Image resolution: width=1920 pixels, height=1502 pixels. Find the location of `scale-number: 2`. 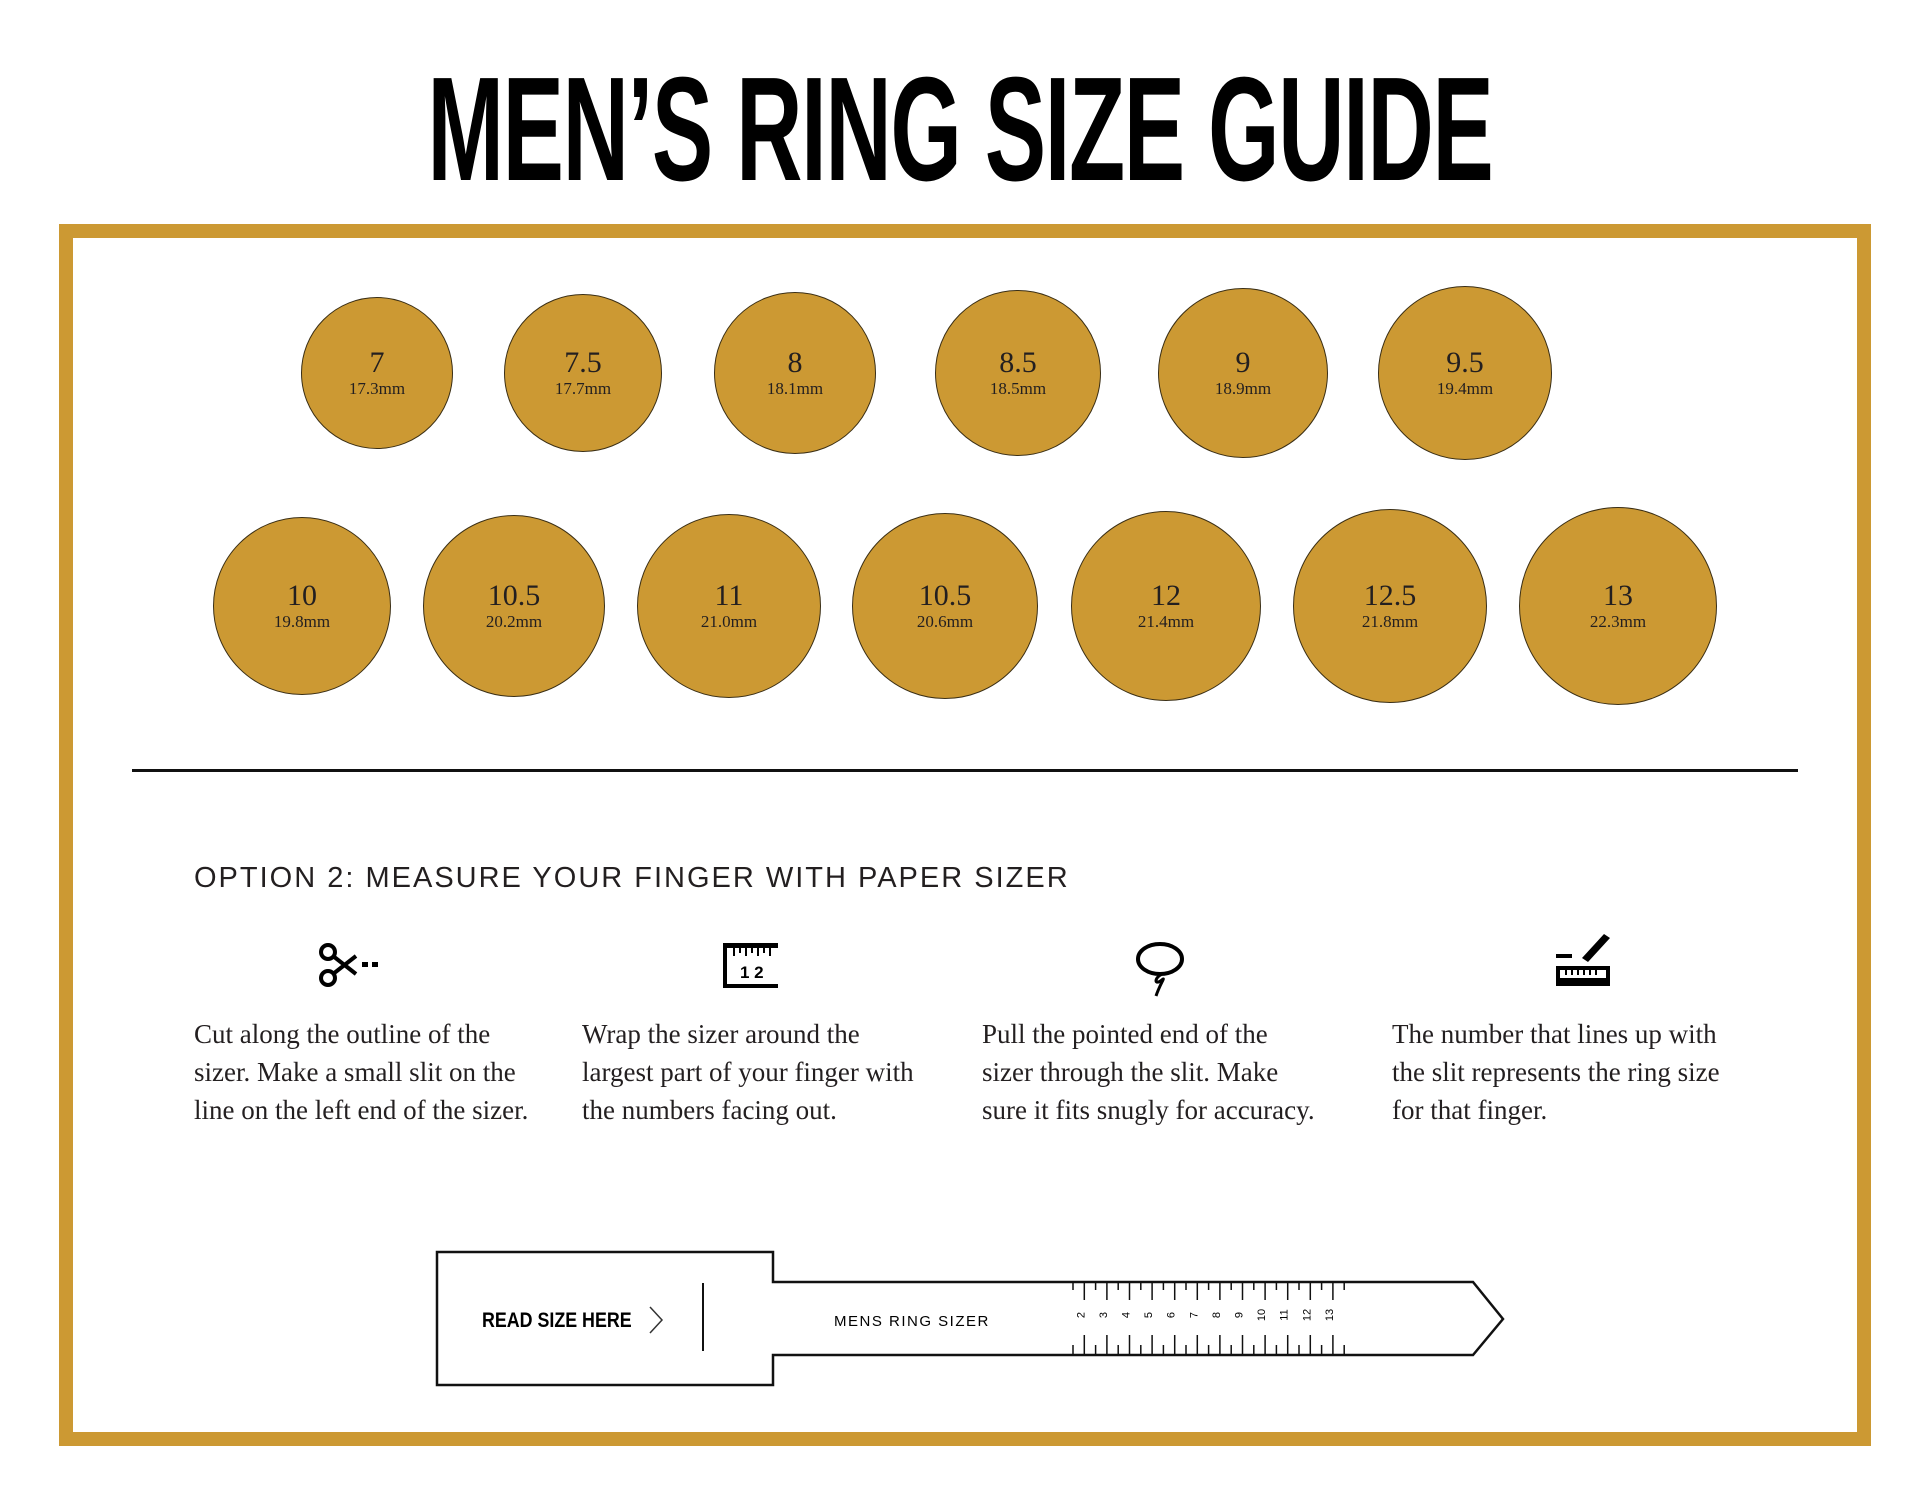

scale-number: 2 is located at coordinates (1081, 1315).